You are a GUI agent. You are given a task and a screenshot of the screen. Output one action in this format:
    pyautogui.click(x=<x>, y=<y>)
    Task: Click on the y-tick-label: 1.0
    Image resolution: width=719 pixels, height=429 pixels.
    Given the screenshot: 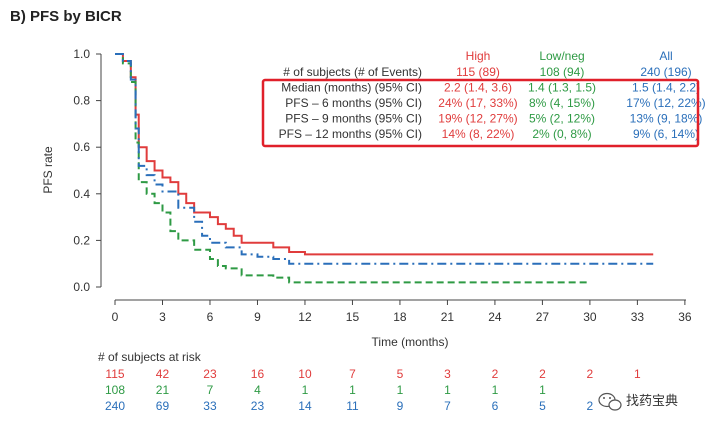 What is the action you would take?
    pyautogui.click(x=81, y=54)
    